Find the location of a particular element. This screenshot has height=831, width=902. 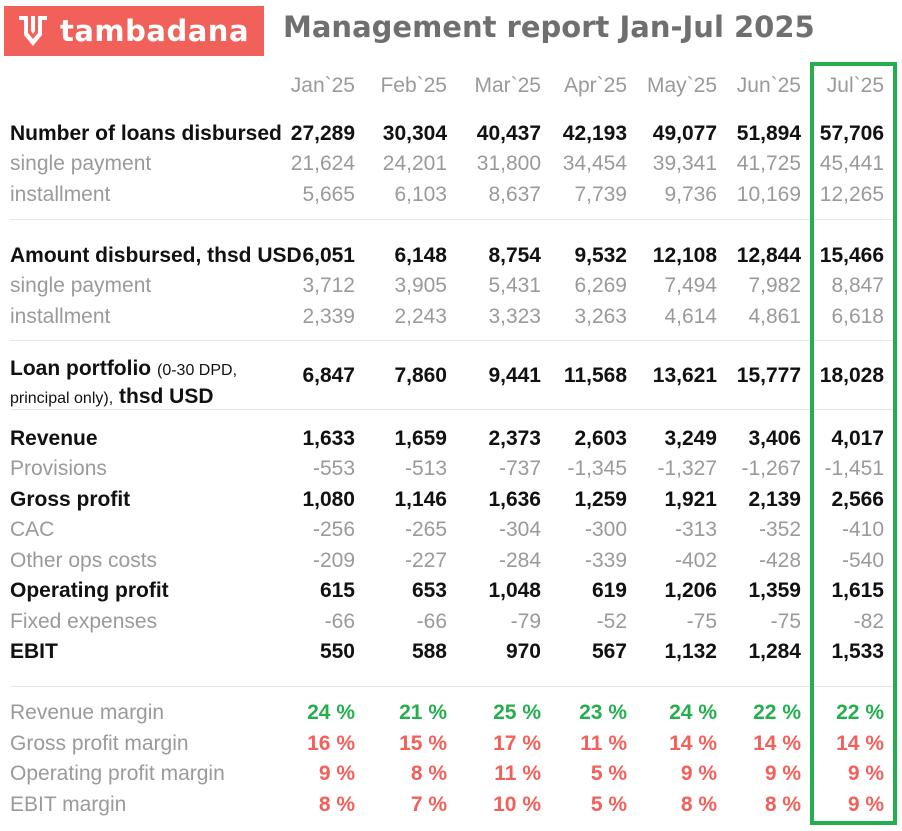

row-label-fixed-expenses: Fixed expenses is located at coordinates (84, 621).